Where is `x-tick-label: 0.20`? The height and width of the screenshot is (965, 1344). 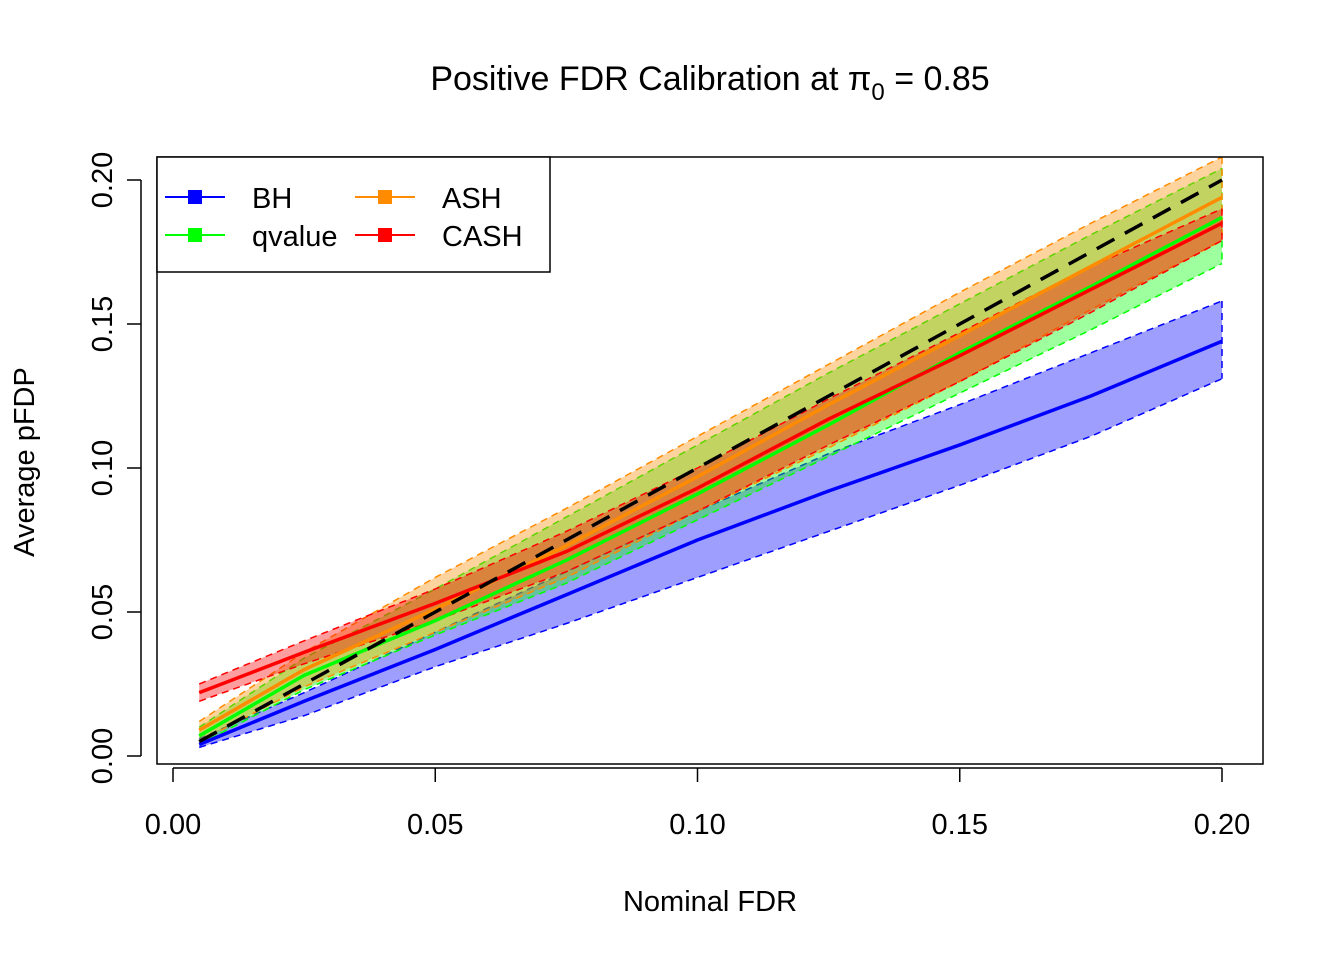
x-tick-label: 0.20 is located at coordinates (1222, 825).